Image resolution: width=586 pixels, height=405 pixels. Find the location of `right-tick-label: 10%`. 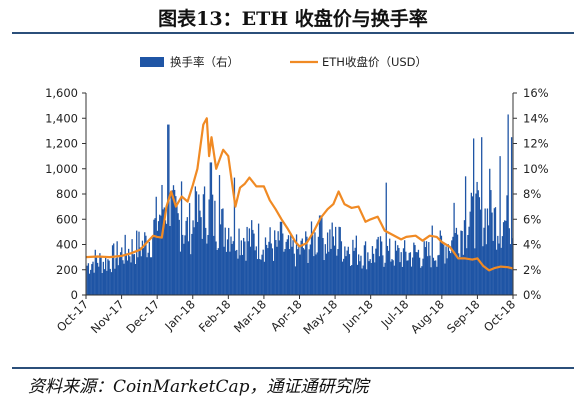

right-tick-label: 10% is located at coordinates (536, 169).